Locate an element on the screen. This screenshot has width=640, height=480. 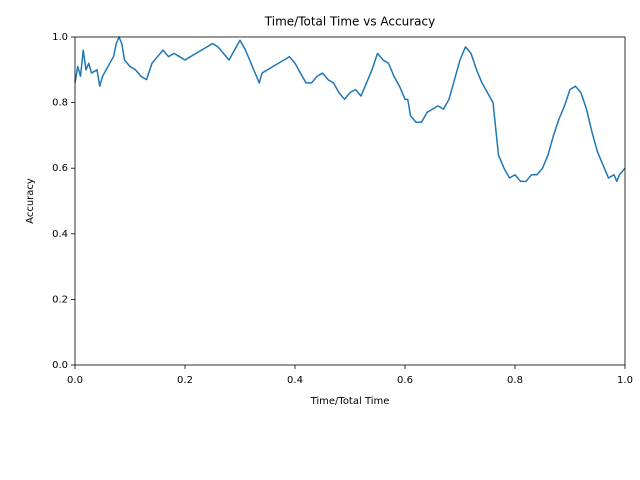
x-tick-label: 0.2 is located at coordinates (185, 380).